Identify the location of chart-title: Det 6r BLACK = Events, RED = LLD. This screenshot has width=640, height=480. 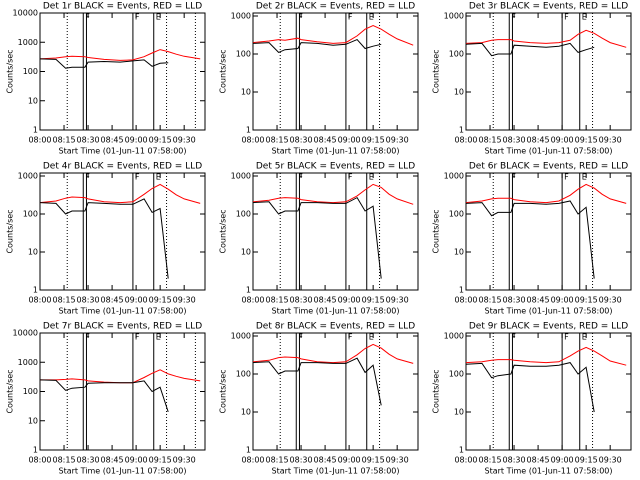
(548, 167).